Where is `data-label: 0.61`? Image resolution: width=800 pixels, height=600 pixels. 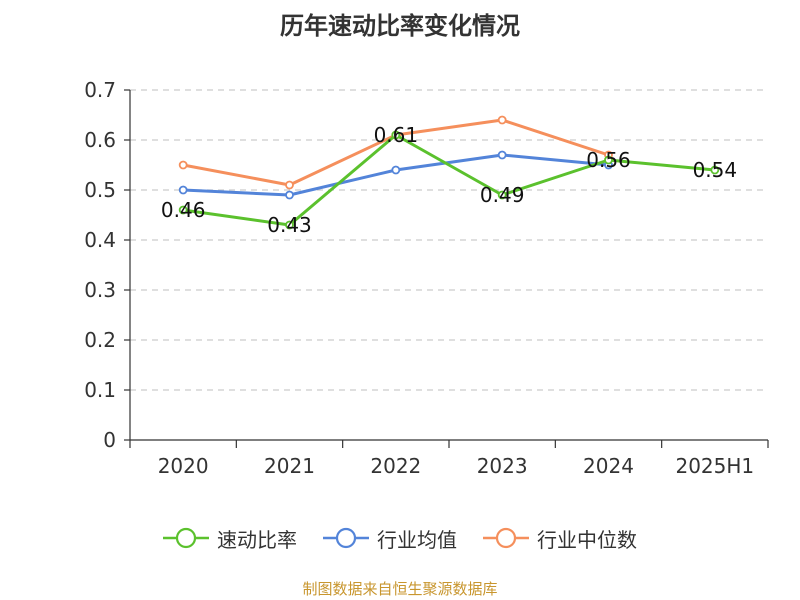 data-label: 0.61 is located at coordinates (396, 135).